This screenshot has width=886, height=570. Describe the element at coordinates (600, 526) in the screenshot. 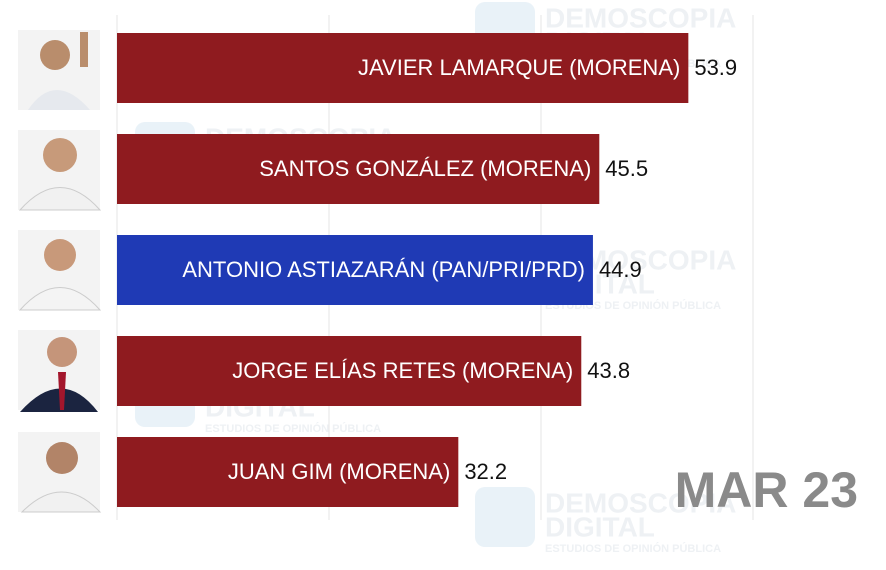

I see `watermark-text: DIGITAL` at that location.